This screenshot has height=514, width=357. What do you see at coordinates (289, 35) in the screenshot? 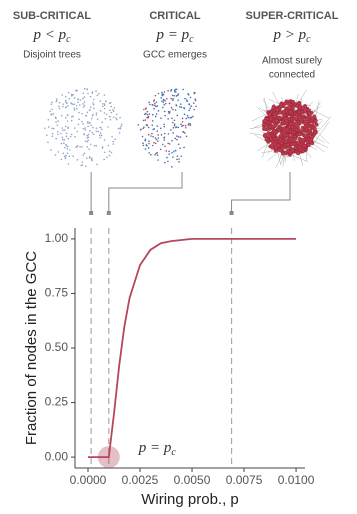
I see `relation: p > p` at bounding box center [289, 35].